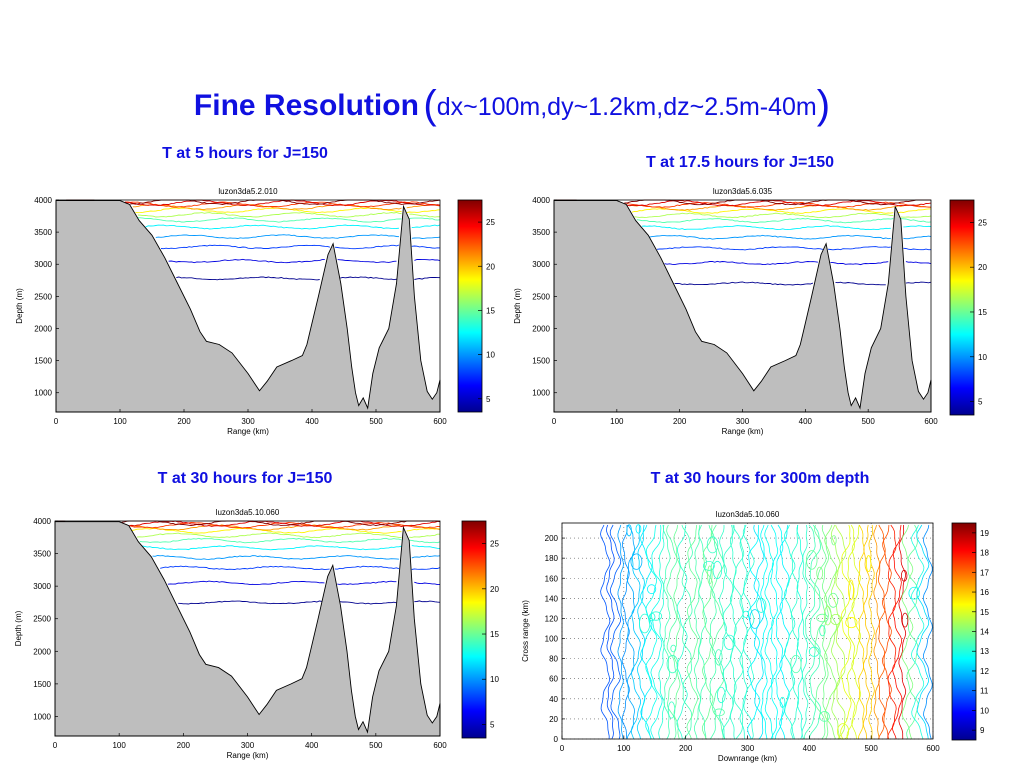 This screenshot has width=1024, height=768. What do you see at coordinates (871, 748) in the screenshot?
I see `x-tick-label: 500` at bounding box center [871, 748].